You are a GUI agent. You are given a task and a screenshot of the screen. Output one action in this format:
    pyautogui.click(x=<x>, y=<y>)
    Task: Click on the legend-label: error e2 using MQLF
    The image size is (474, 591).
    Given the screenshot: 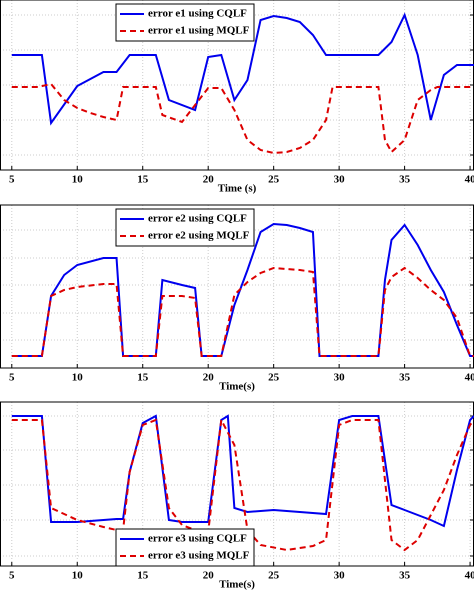 What is the action you would take?
    pyautogui.click(x=199, y=236)
    